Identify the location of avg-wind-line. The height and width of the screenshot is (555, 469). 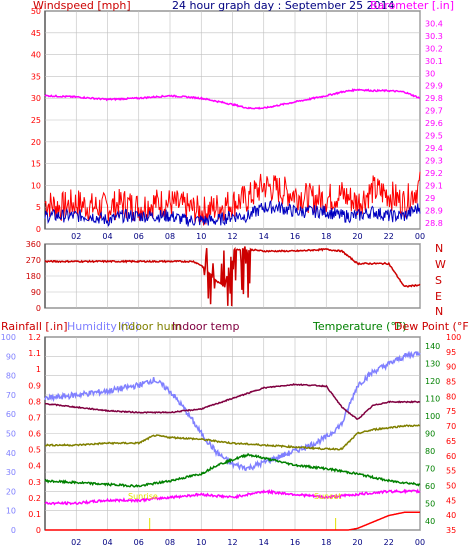
(232, 213).